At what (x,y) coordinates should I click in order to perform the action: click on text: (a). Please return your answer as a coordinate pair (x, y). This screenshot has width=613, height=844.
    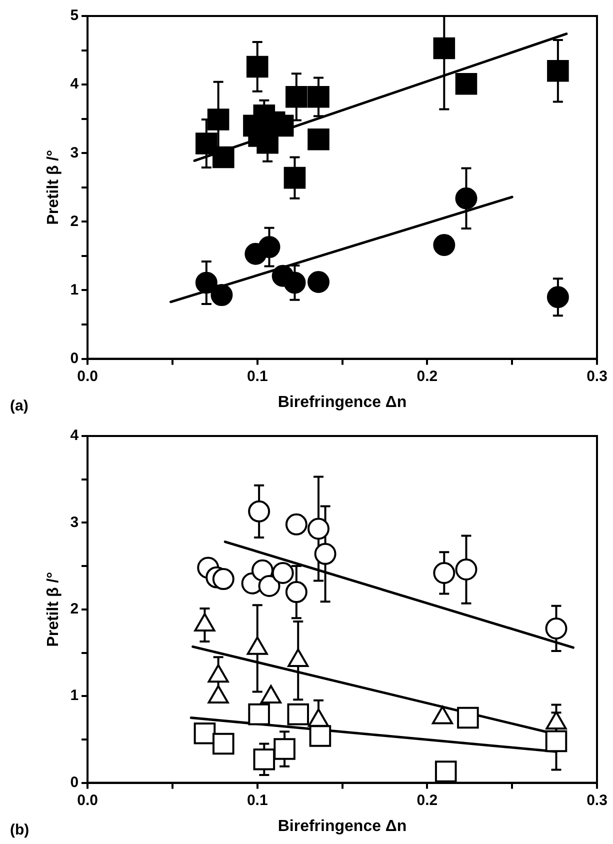
    Looking at the image, I should click on (19, 406).